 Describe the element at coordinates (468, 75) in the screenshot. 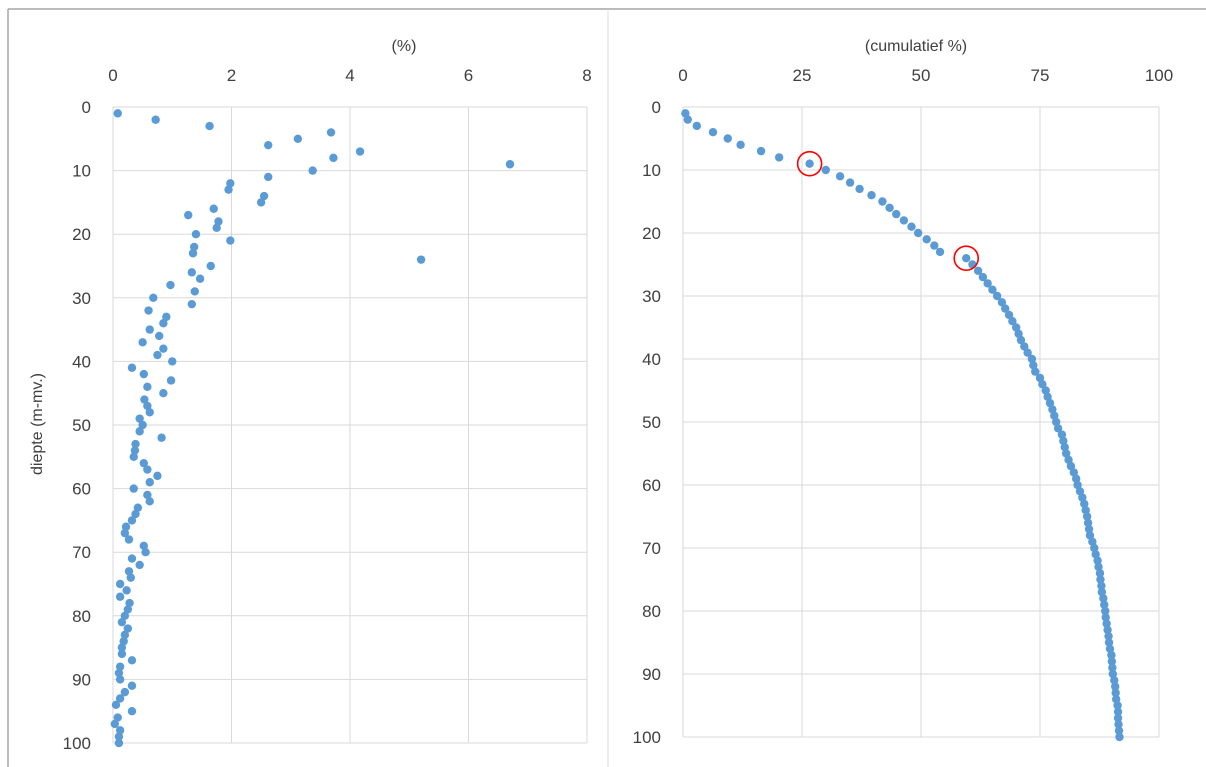

I see `x-tick-label-pct-3: 6` at that location.